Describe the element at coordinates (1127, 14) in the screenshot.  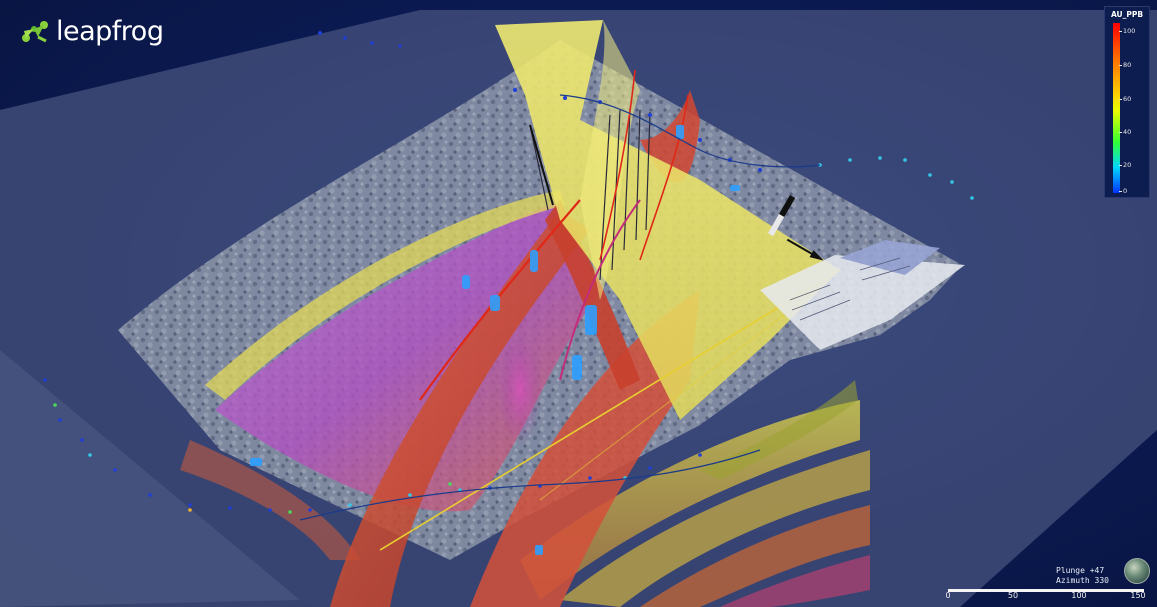
I see `legend-title: AU_PPB` at that location.